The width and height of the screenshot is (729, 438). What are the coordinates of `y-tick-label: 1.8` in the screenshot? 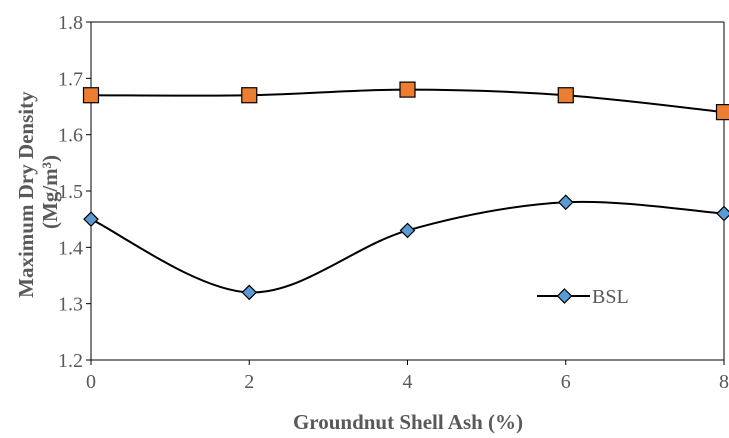 It's located at (70, 23).